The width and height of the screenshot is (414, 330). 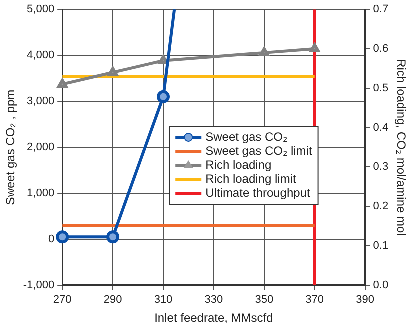 I want to click on x-axis-title: Inlet feedrate, MMscfd, so click(x=214, y=318).